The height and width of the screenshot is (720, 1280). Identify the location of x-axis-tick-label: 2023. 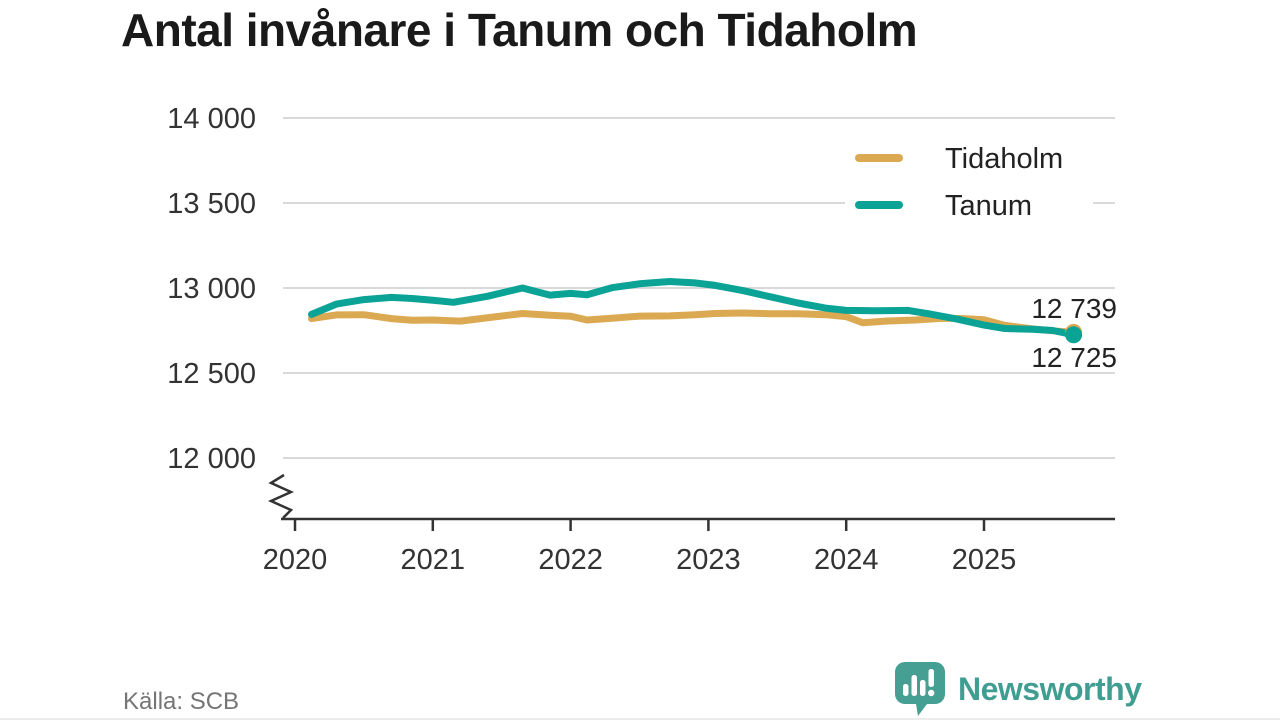
(708, 560).